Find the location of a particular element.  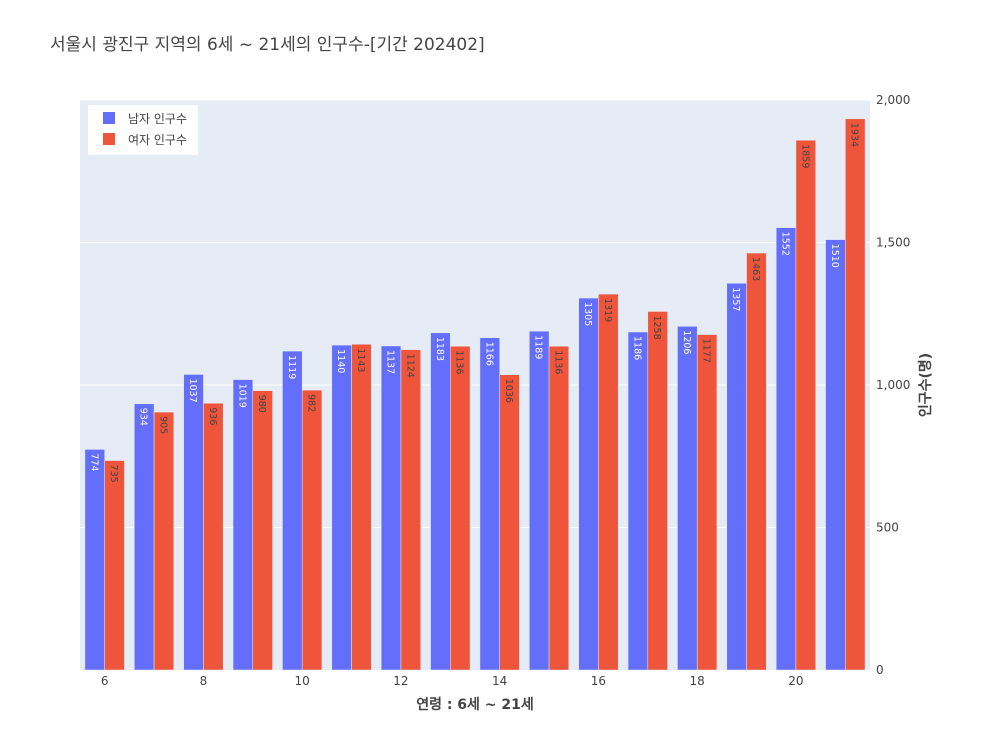

data-label-male-20: 1552 is located at coordinates (785, 244).